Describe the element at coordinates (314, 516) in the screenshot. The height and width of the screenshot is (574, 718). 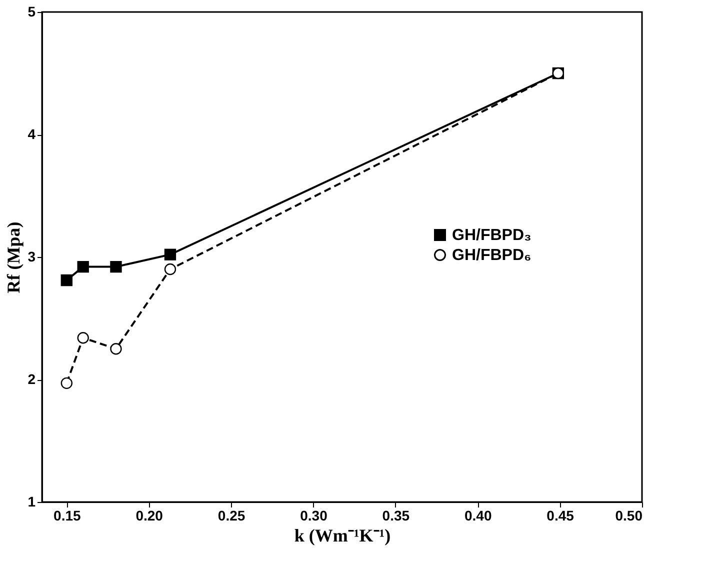
I see `x-tick-label: 0.30` at that location.